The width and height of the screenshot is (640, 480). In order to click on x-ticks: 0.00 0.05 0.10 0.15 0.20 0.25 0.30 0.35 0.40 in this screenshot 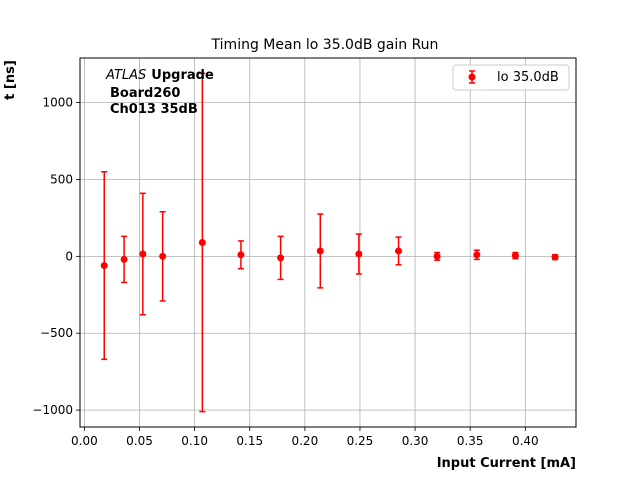, I will do `click(305, 437)`.